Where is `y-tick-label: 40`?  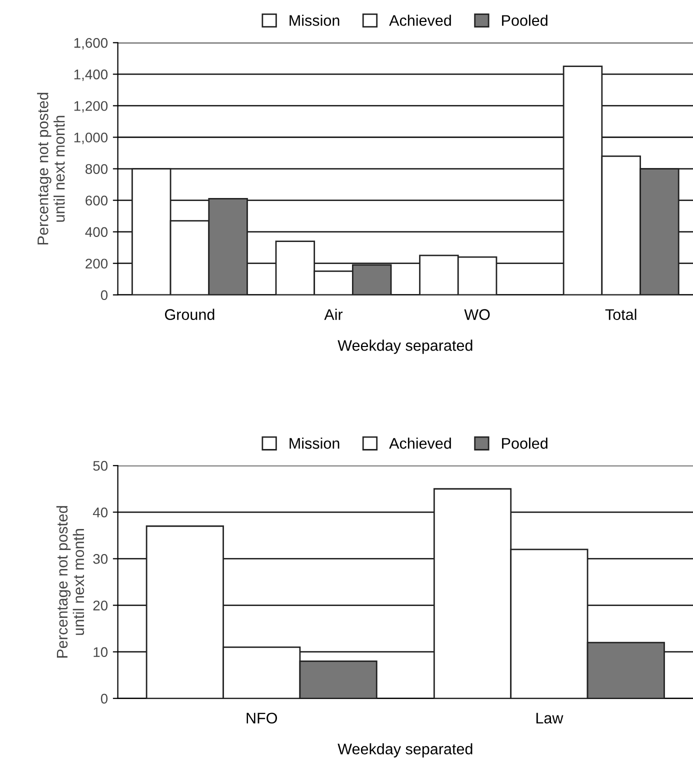
y-tick-label: 40 is located at coordinates (100, 512).